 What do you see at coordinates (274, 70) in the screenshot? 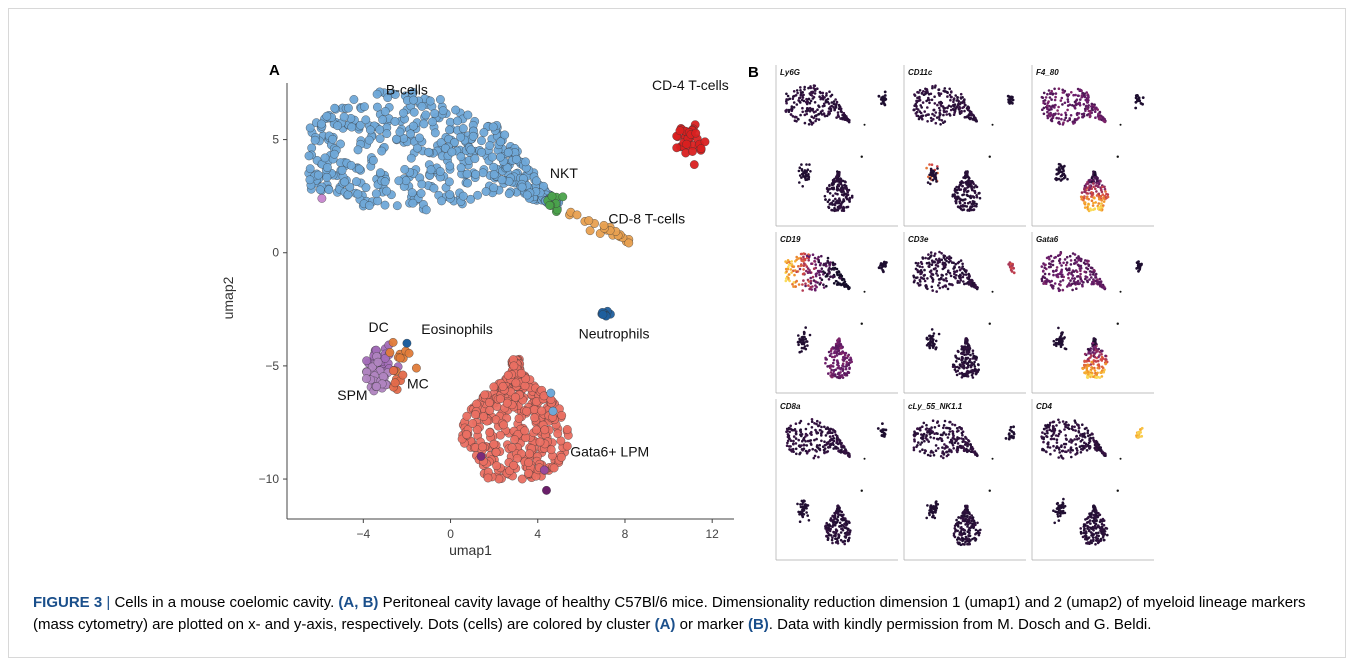
I see `panel-a-label: A` at bounding box center [274, 70].